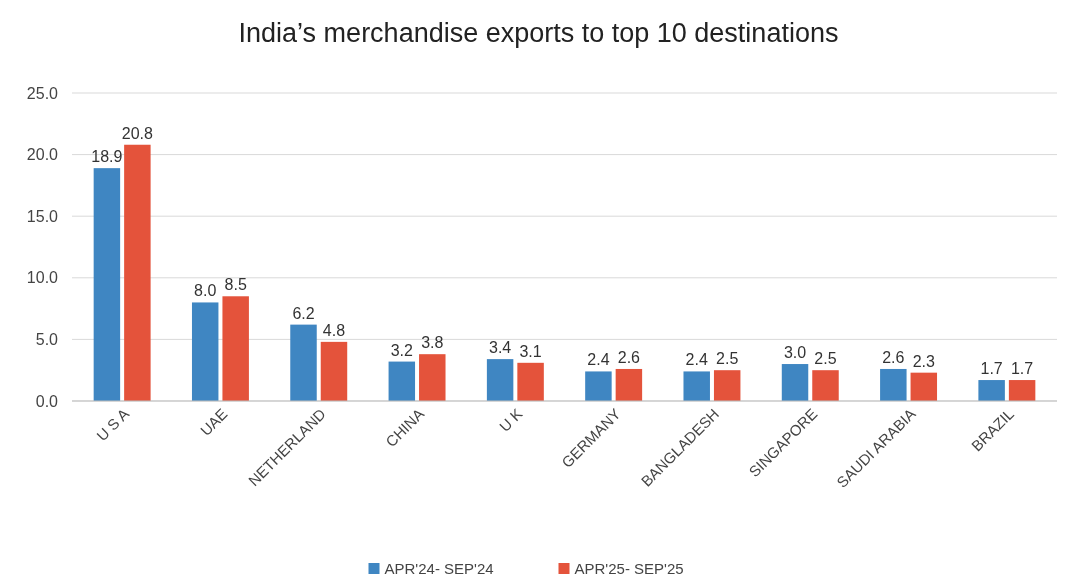  I want to click on data-label: 20.8, so click(137, 133).